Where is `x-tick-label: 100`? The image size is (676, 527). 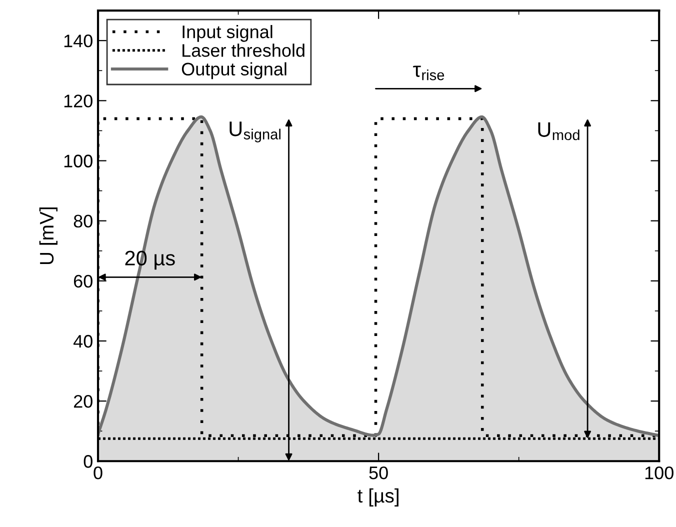 x-tick-label: 100 is located at coordinates (659, 473).